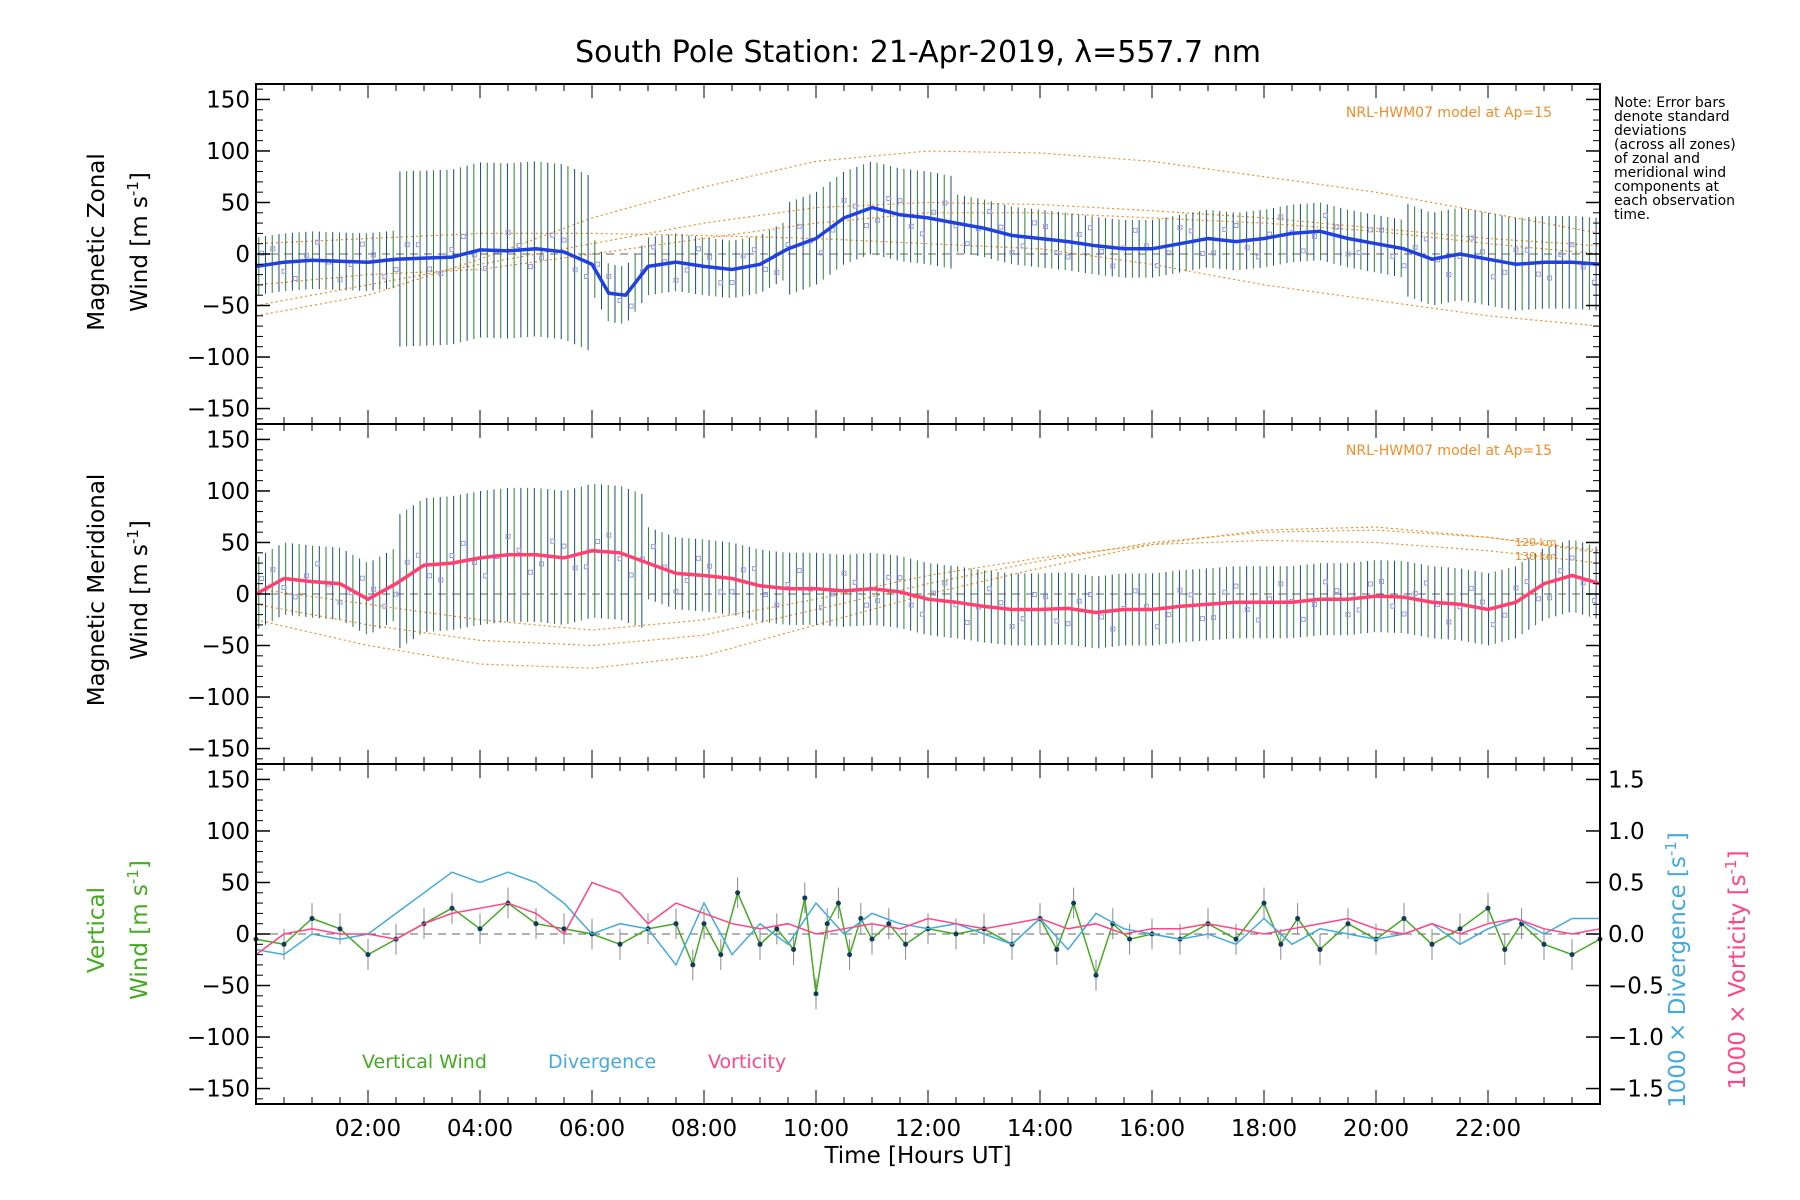 This screenshot has width=1800, height=1200. What do you see at coordinates (1626, 935) in the screenshot?
I see `y2-tick-label: 0.0` at bounding box center [1626, 935].